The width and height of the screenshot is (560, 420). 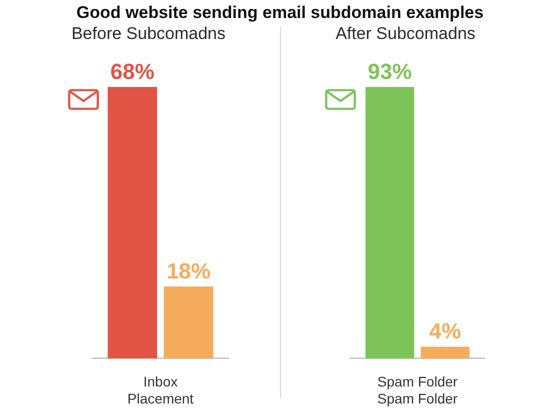 What do you see at coordinates (132, 71) in the screenshot?
I see `data-label: 68%` at bounding box center [132, 71].